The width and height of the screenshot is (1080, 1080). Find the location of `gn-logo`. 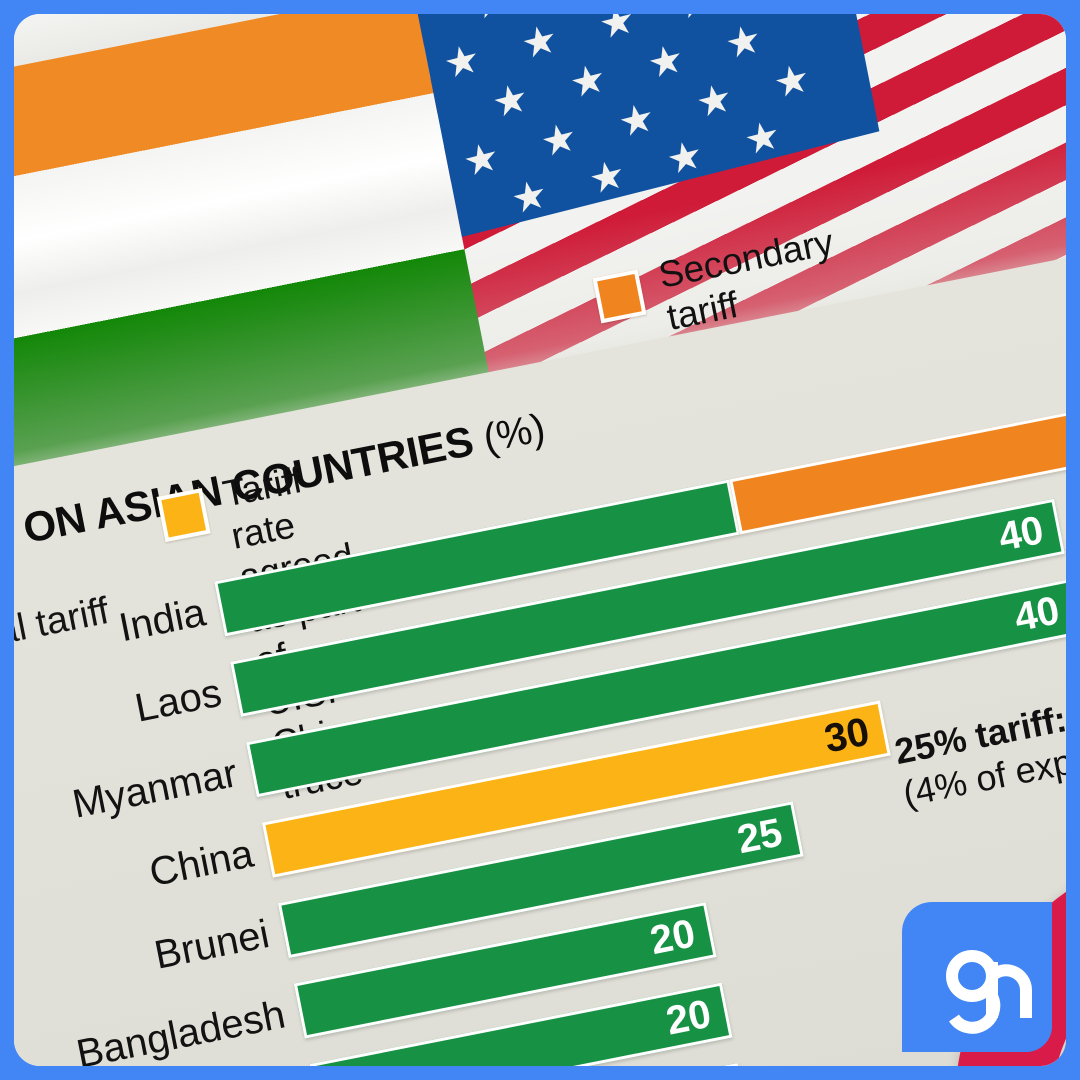

gn-logo is located at coordinates (988, 988).